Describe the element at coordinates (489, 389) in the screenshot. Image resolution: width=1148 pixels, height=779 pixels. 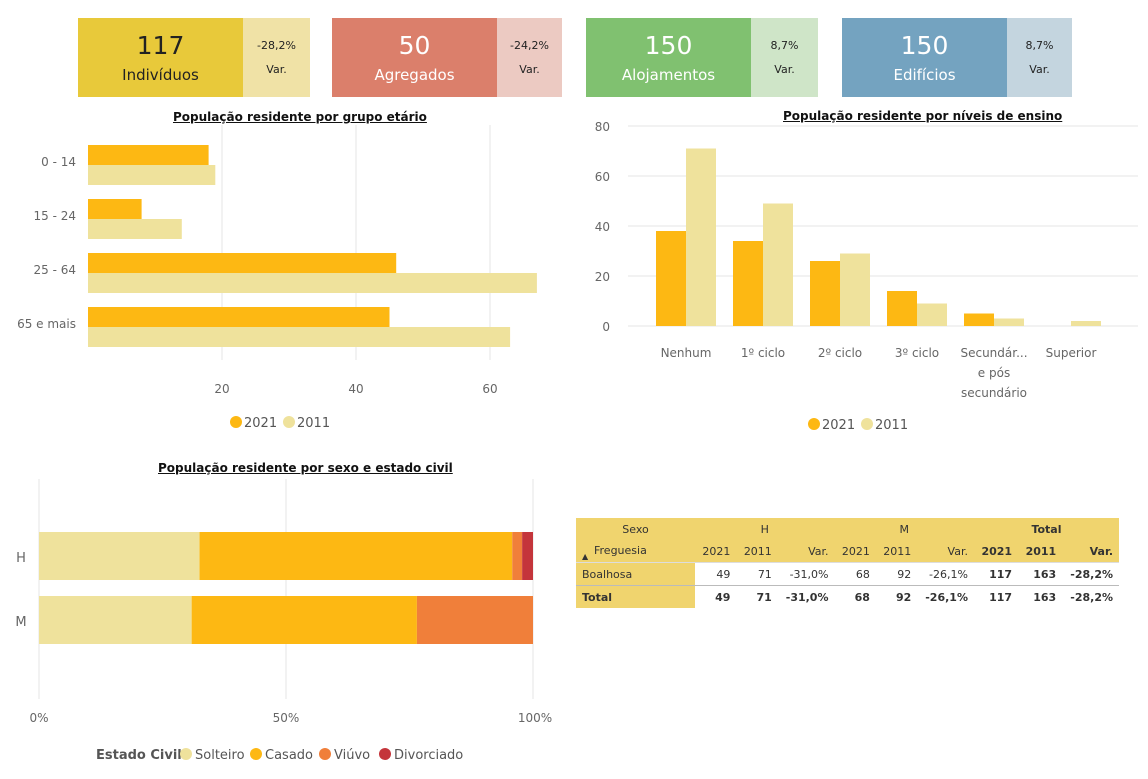
I see `x-tick-label: 60` at that location.